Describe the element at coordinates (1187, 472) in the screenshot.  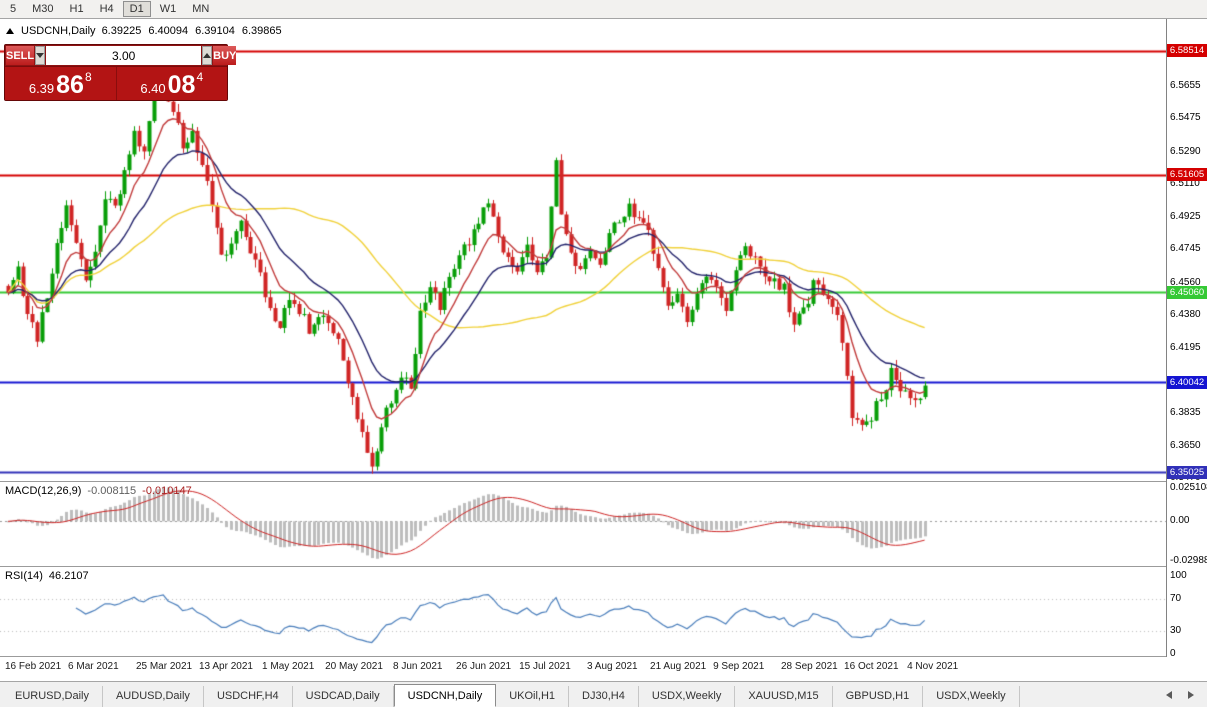
I see `hline-price-label-support-navy: 6.35025` at that location.